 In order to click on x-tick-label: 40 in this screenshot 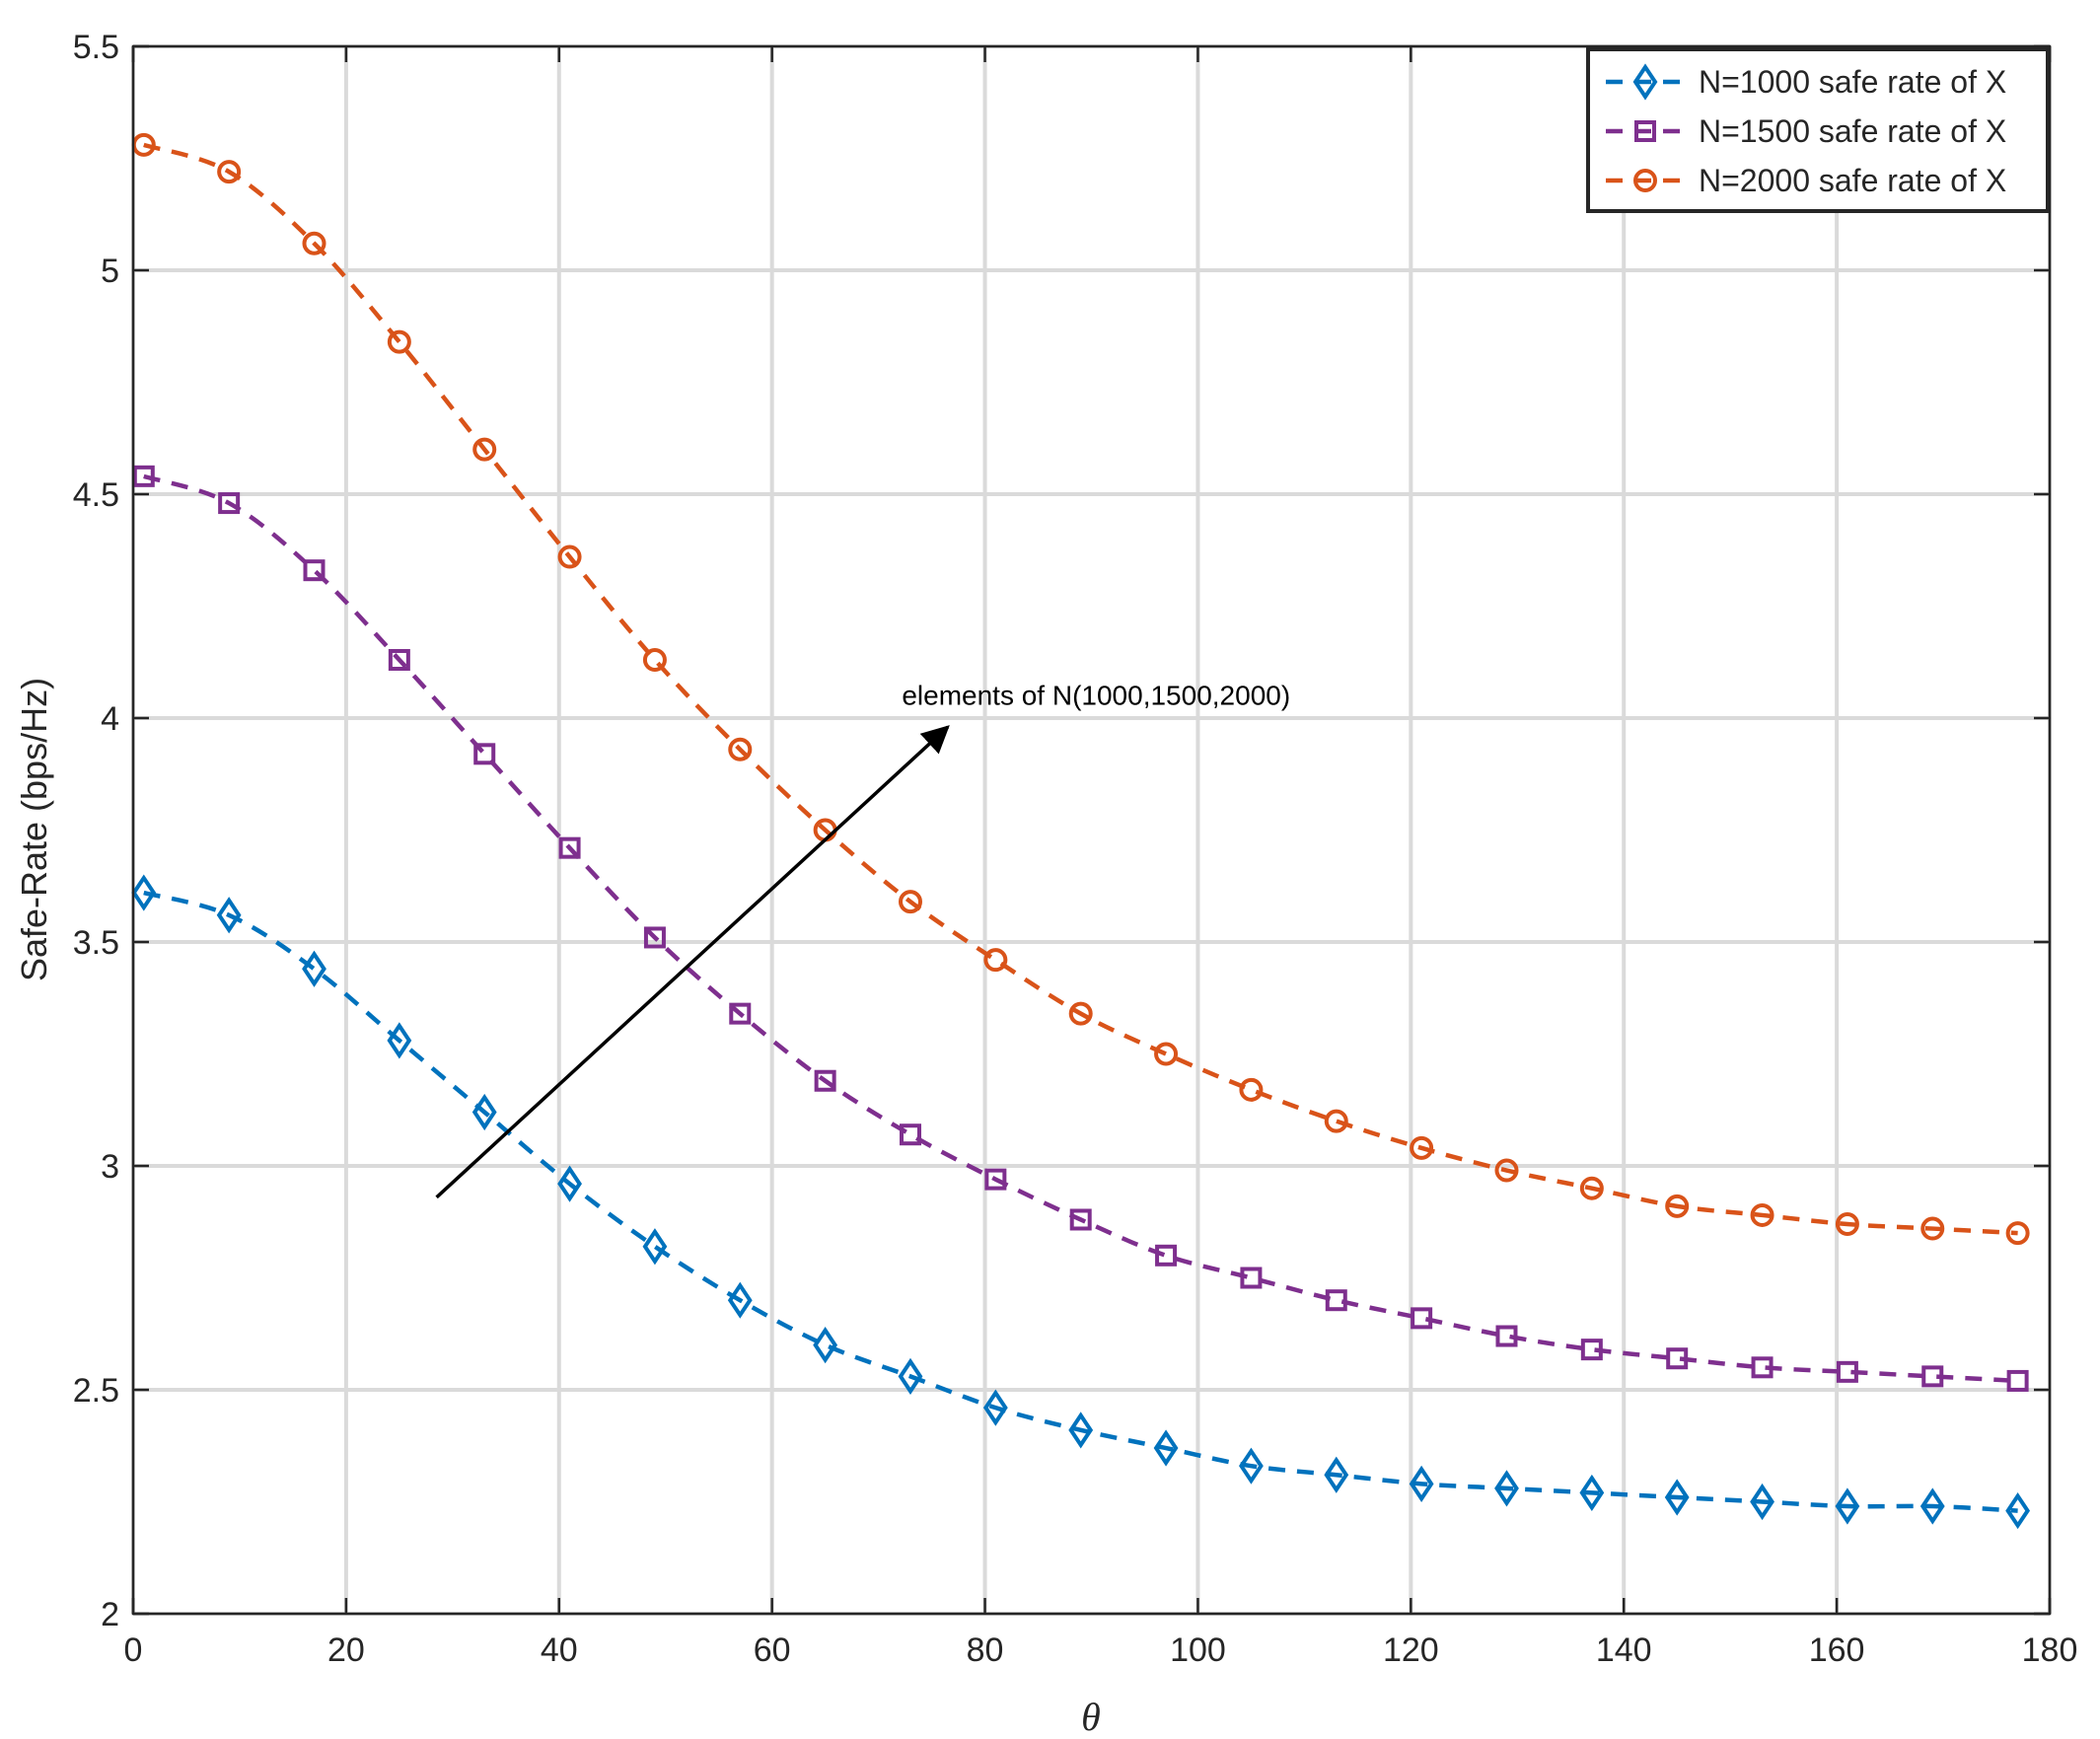, I will do `click(559, 1650)`.